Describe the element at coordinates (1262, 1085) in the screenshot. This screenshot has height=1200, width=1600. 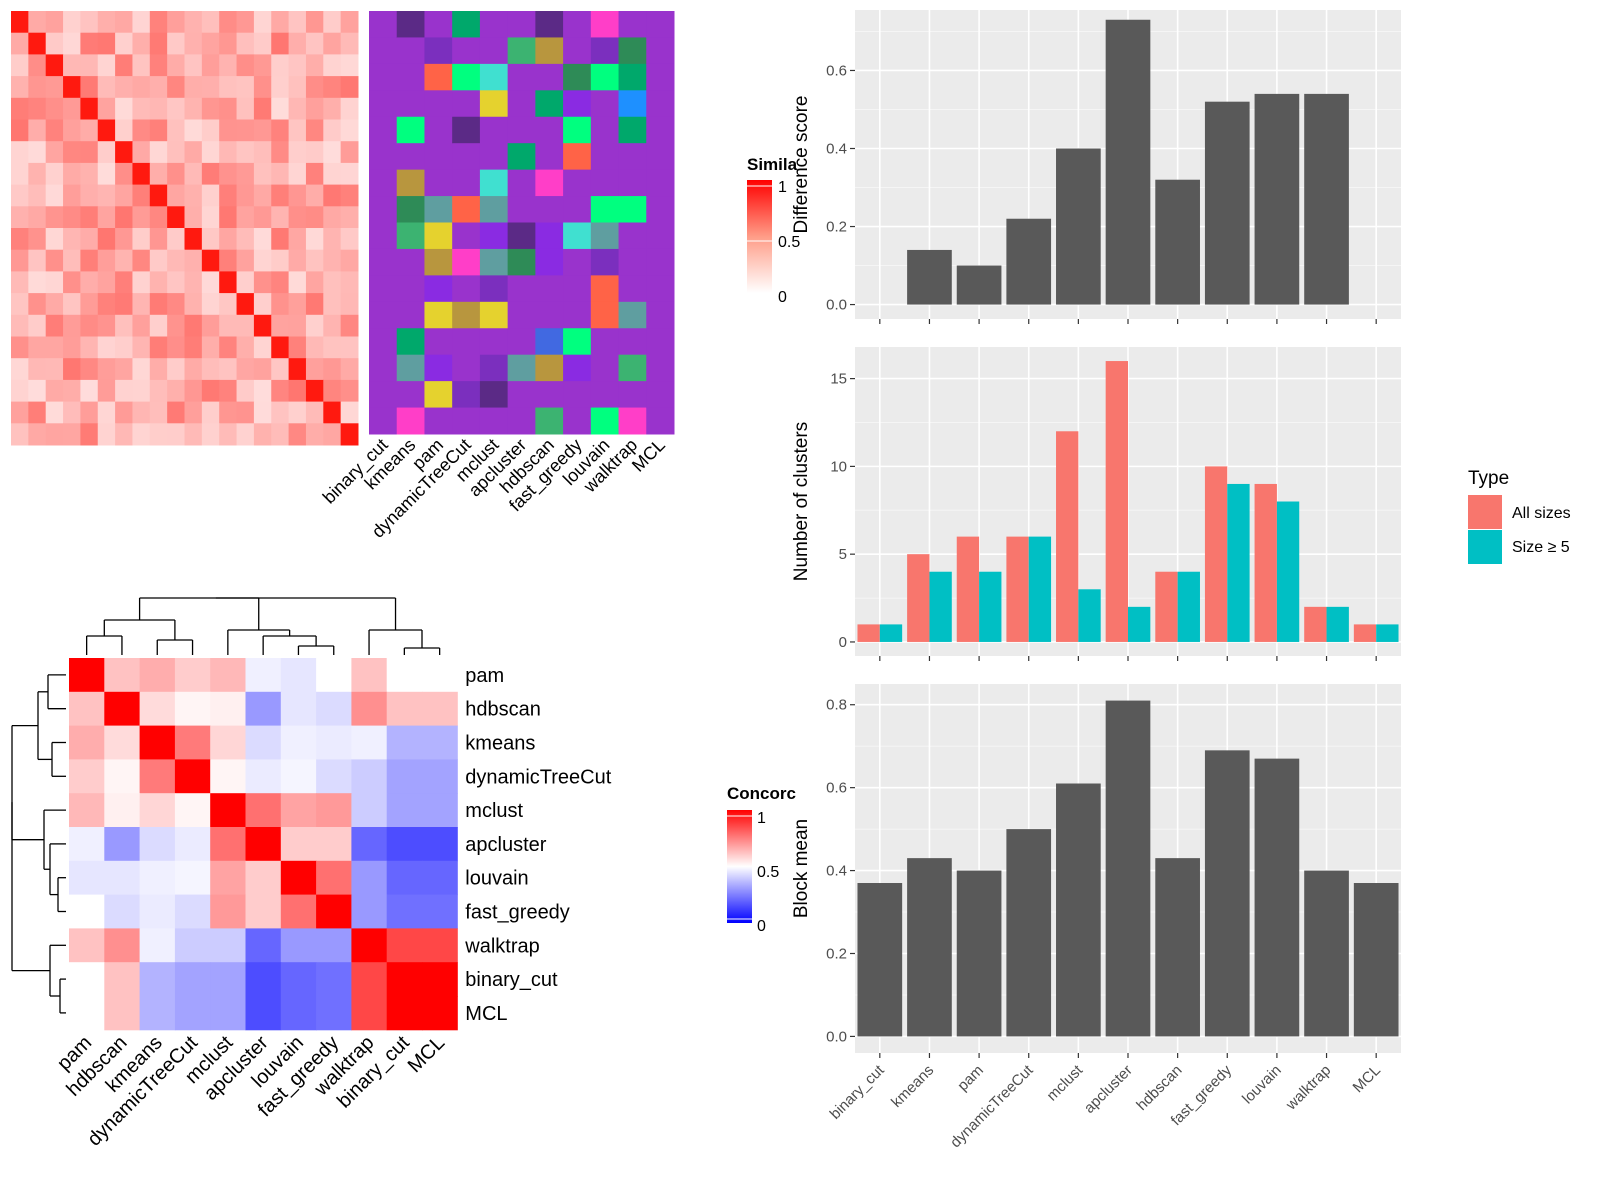
I see `x-tick-label: louvain` at that location.